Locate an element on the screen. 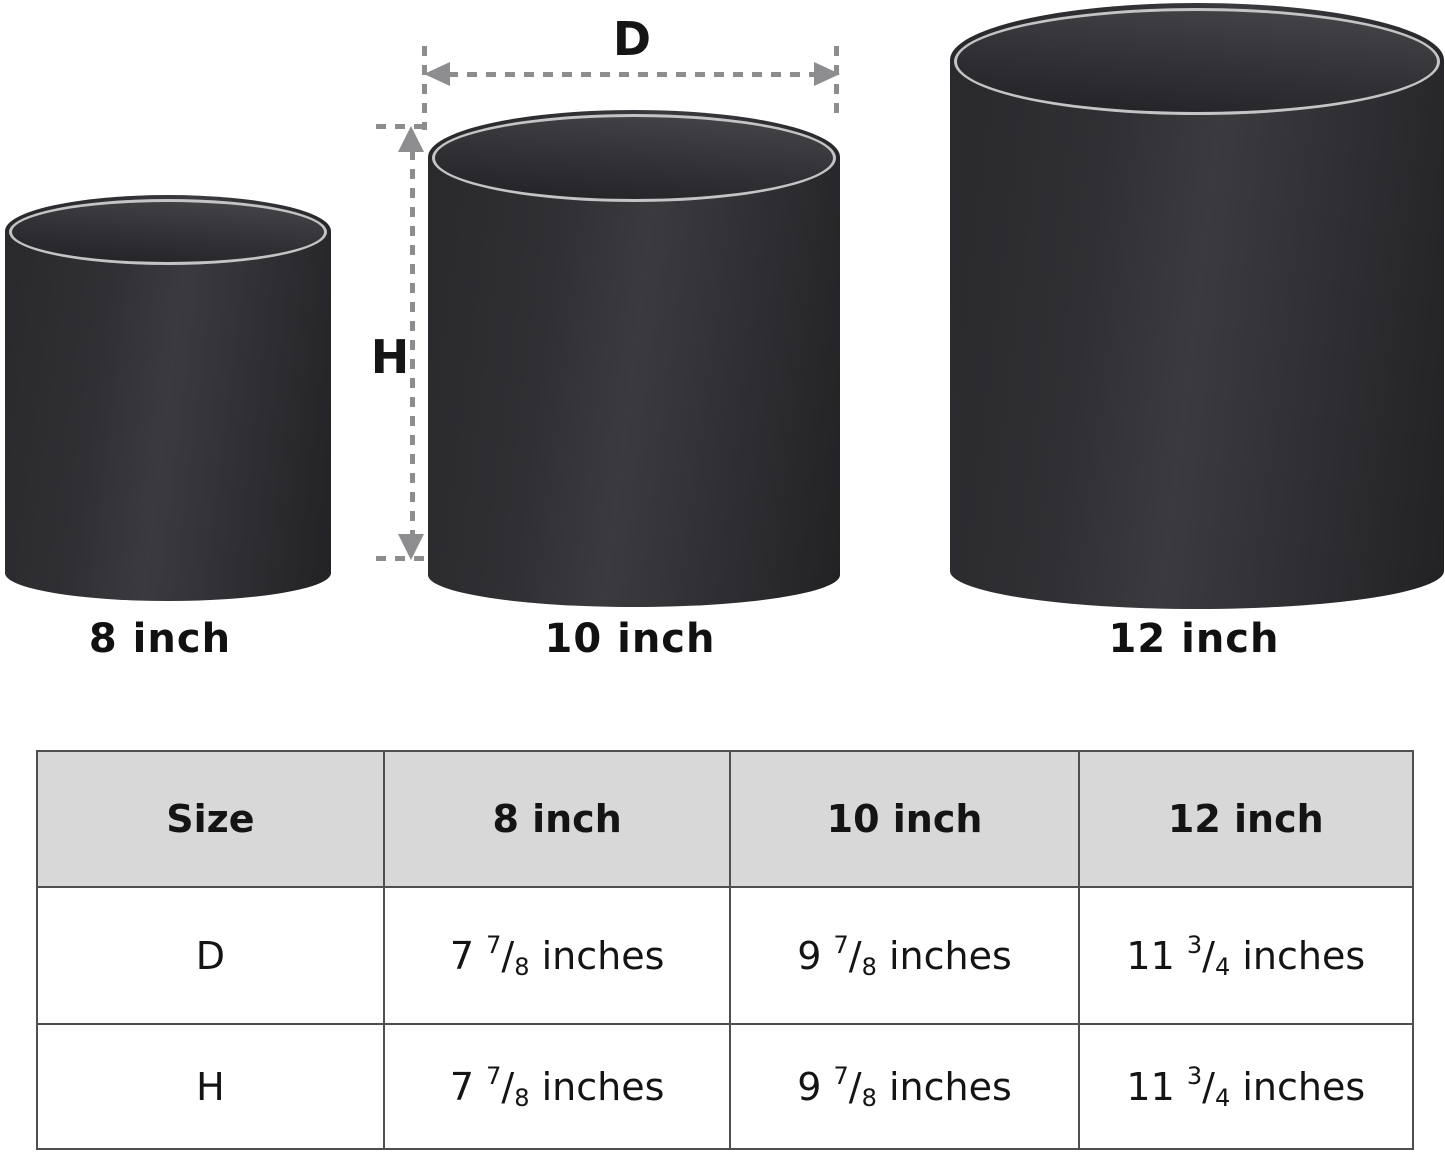  header-cell-size: Size is located at coordinates (210, 819).